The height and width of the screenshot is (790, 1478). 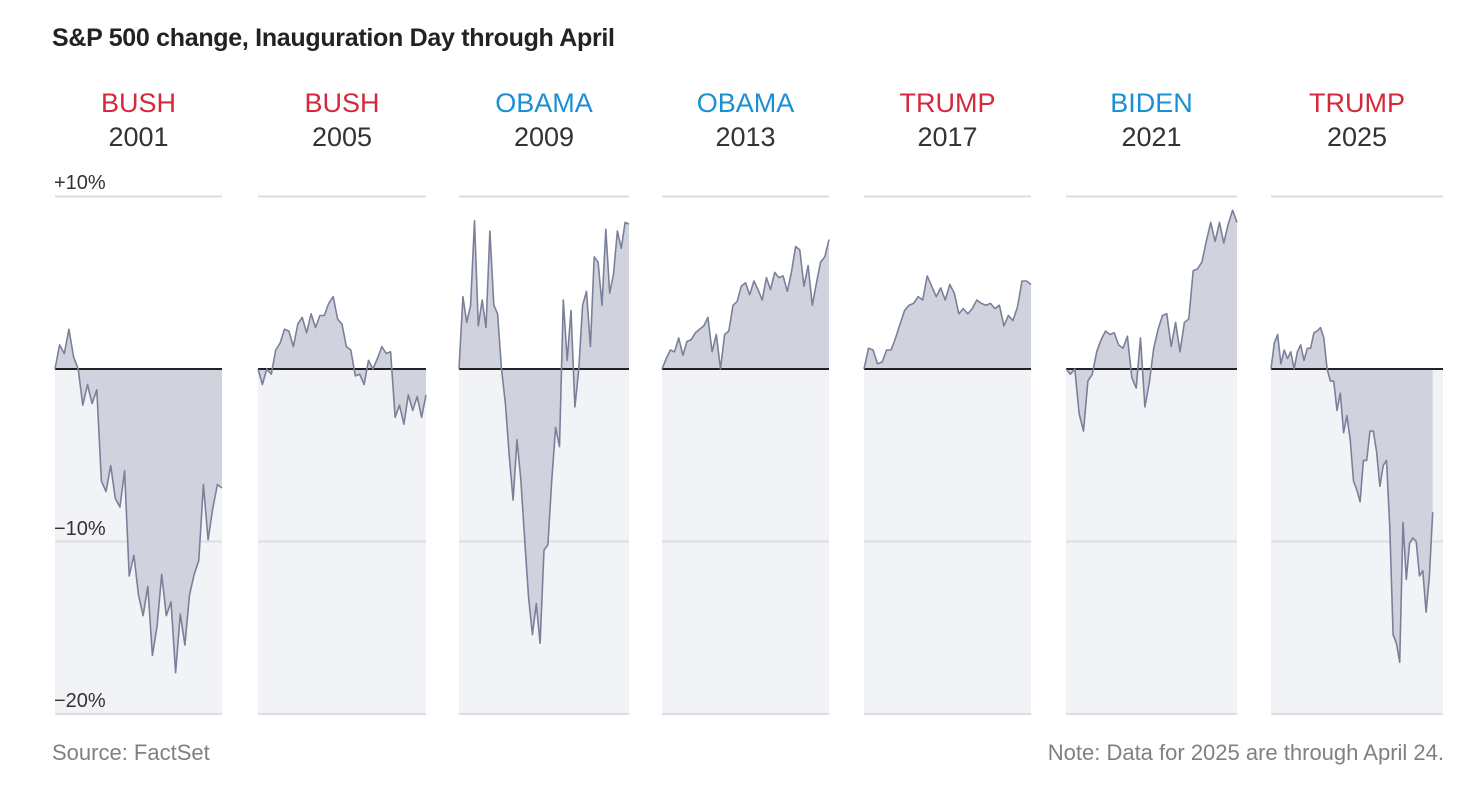 I want to click on inauguration-year: 2001, so click(x=138, y=137).